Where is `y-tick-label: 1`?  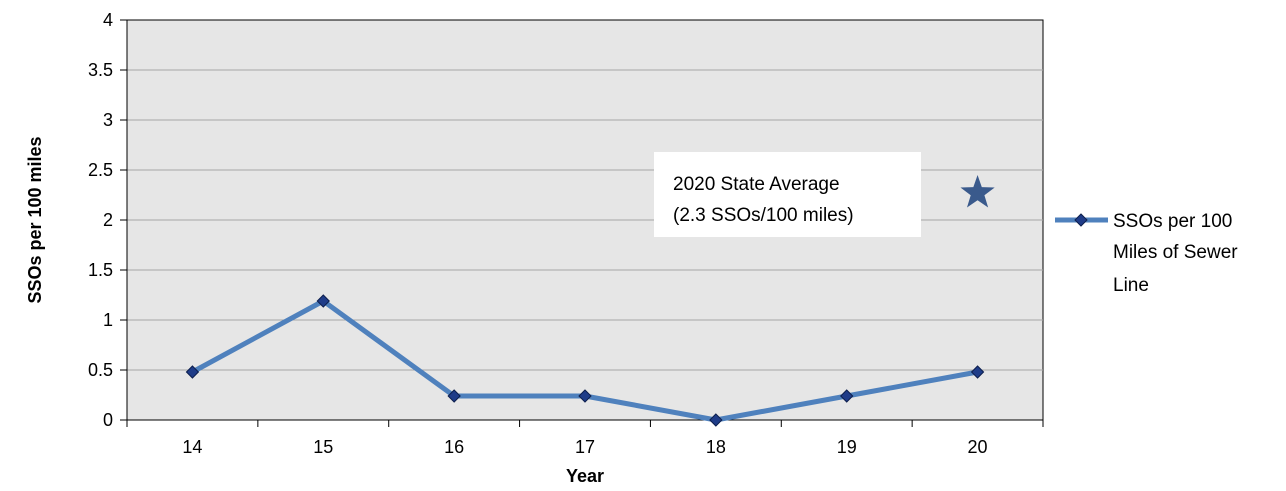
y-tick-label: 1 is located at coordinates (108, 320).